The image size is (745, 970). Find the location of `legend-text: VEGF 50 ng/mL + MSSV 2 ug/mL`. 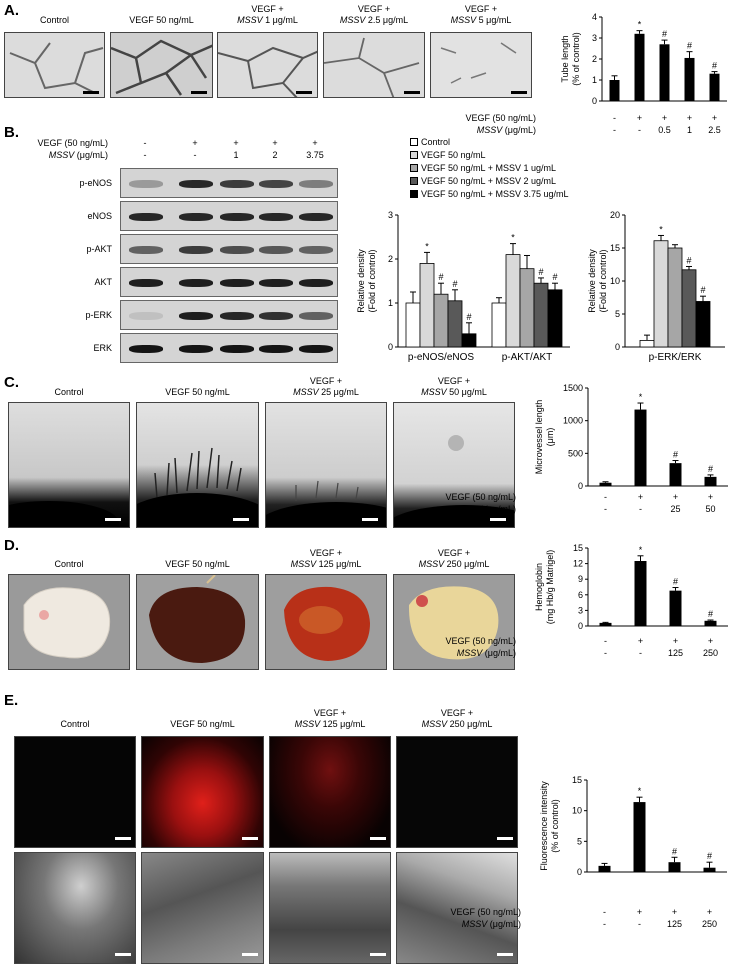

legend-text: VEGF 50 ng/mL + MSSV 2 ug/mL is located at coordinates (488, 181).